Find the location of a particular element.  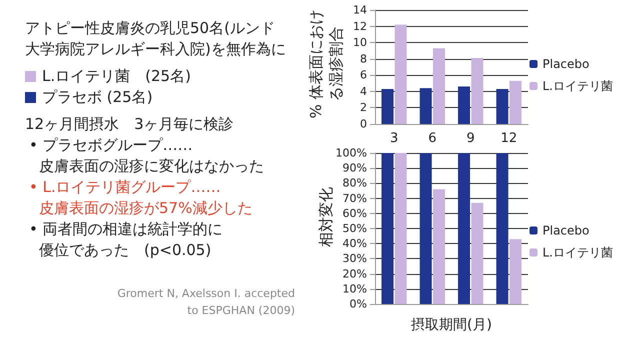

y-tick-label: 14 is located at coordinates (360, 10).